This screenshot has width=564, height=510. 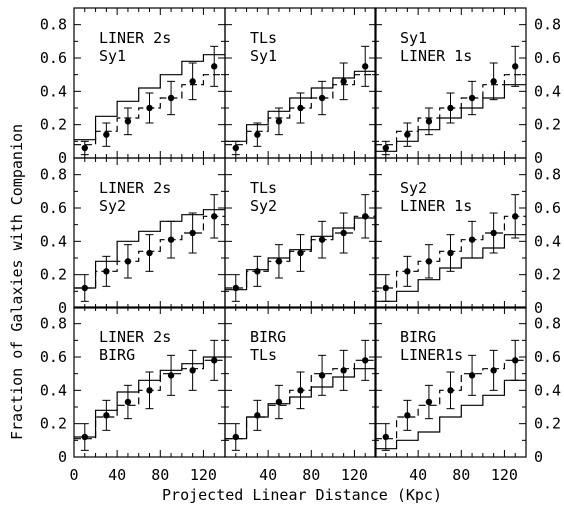 What do you see at coordinates (302, 495) in the screenshot?
I see `x-axis-title: Projected Linear Distance (Kpc)` at bounding box center [302, 495].